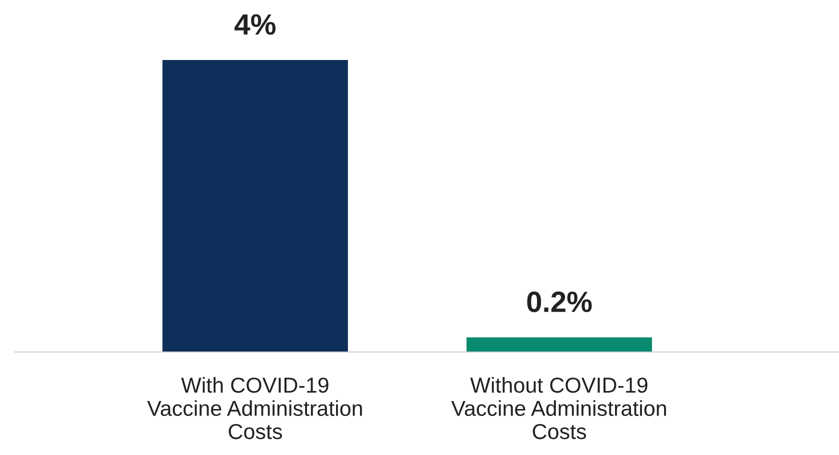  What do you see at coordinates (254, 408) in the screenshot?
I see `x-tick-label: With COVID-19 Vaccine Administration Costs` at bounding box center [254, 408].